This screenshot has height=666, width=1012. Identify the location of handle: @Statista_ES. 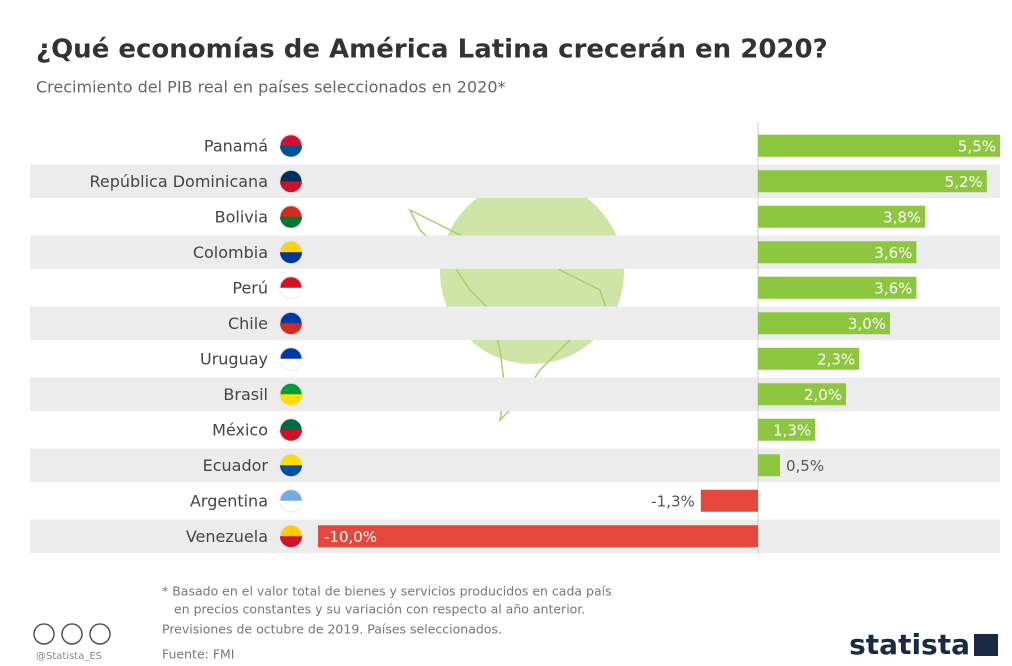
(69, 656).